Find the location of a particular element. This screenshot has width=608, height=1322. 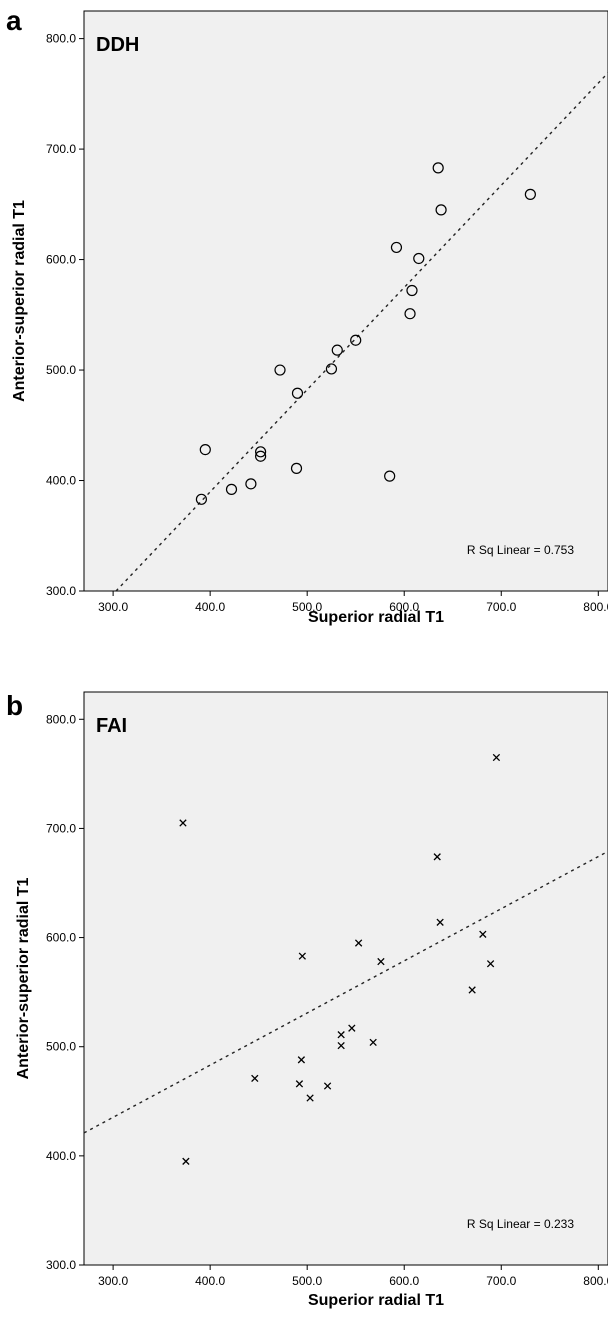

panel-letter: b is located at coordinates (14, 705).